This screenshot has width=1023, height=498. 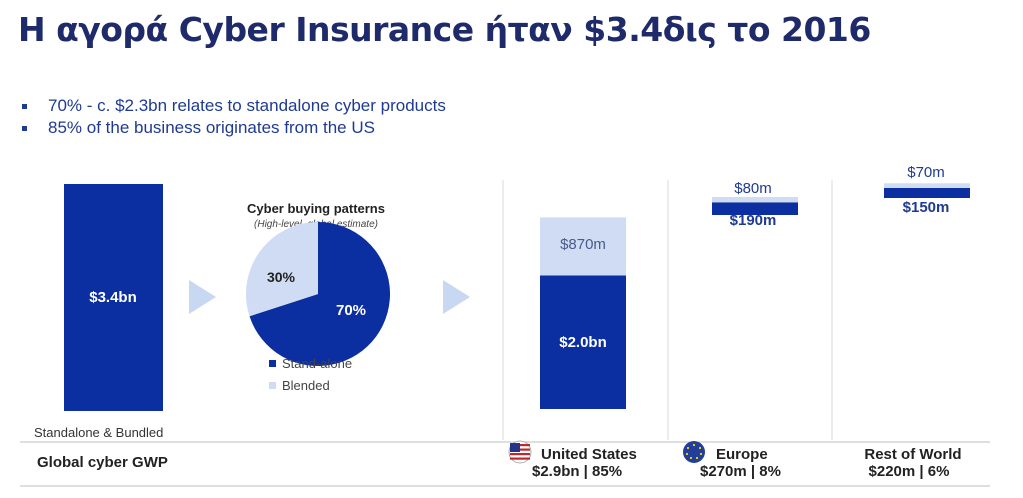 I want to click on pie-slice-blended, so click(x=281, y=269).